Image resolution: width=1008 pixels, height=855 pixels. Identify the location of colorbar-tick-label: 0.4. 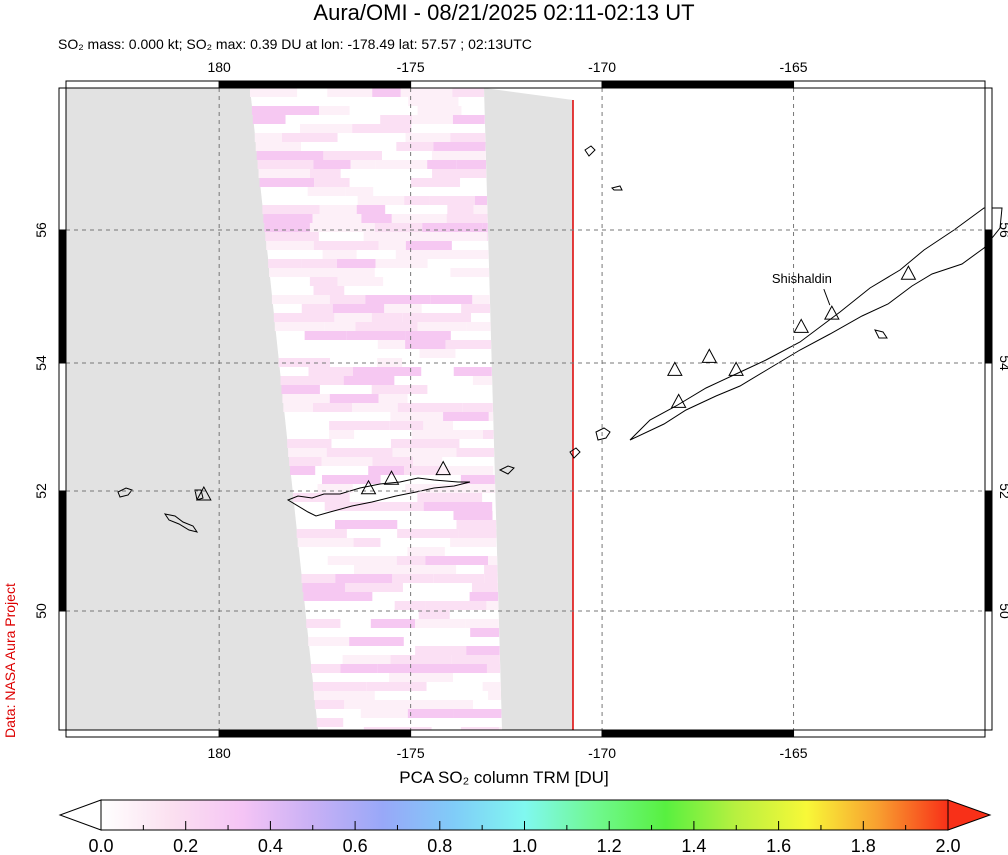
(270, 845).